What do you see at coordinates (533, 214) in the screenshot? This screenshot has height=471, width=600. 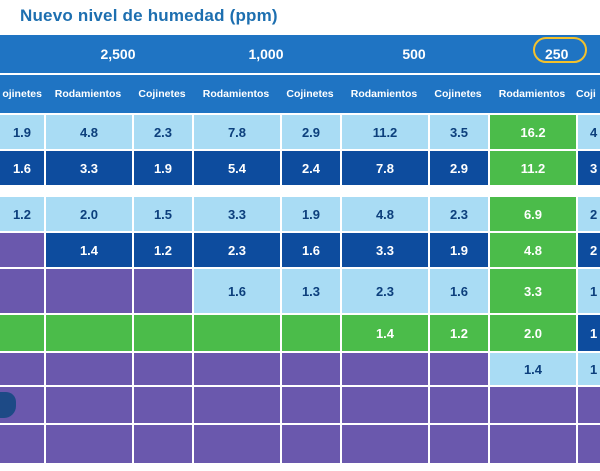 I see `table-cell-highlight: 6.9` at bounding box center [533, 214].